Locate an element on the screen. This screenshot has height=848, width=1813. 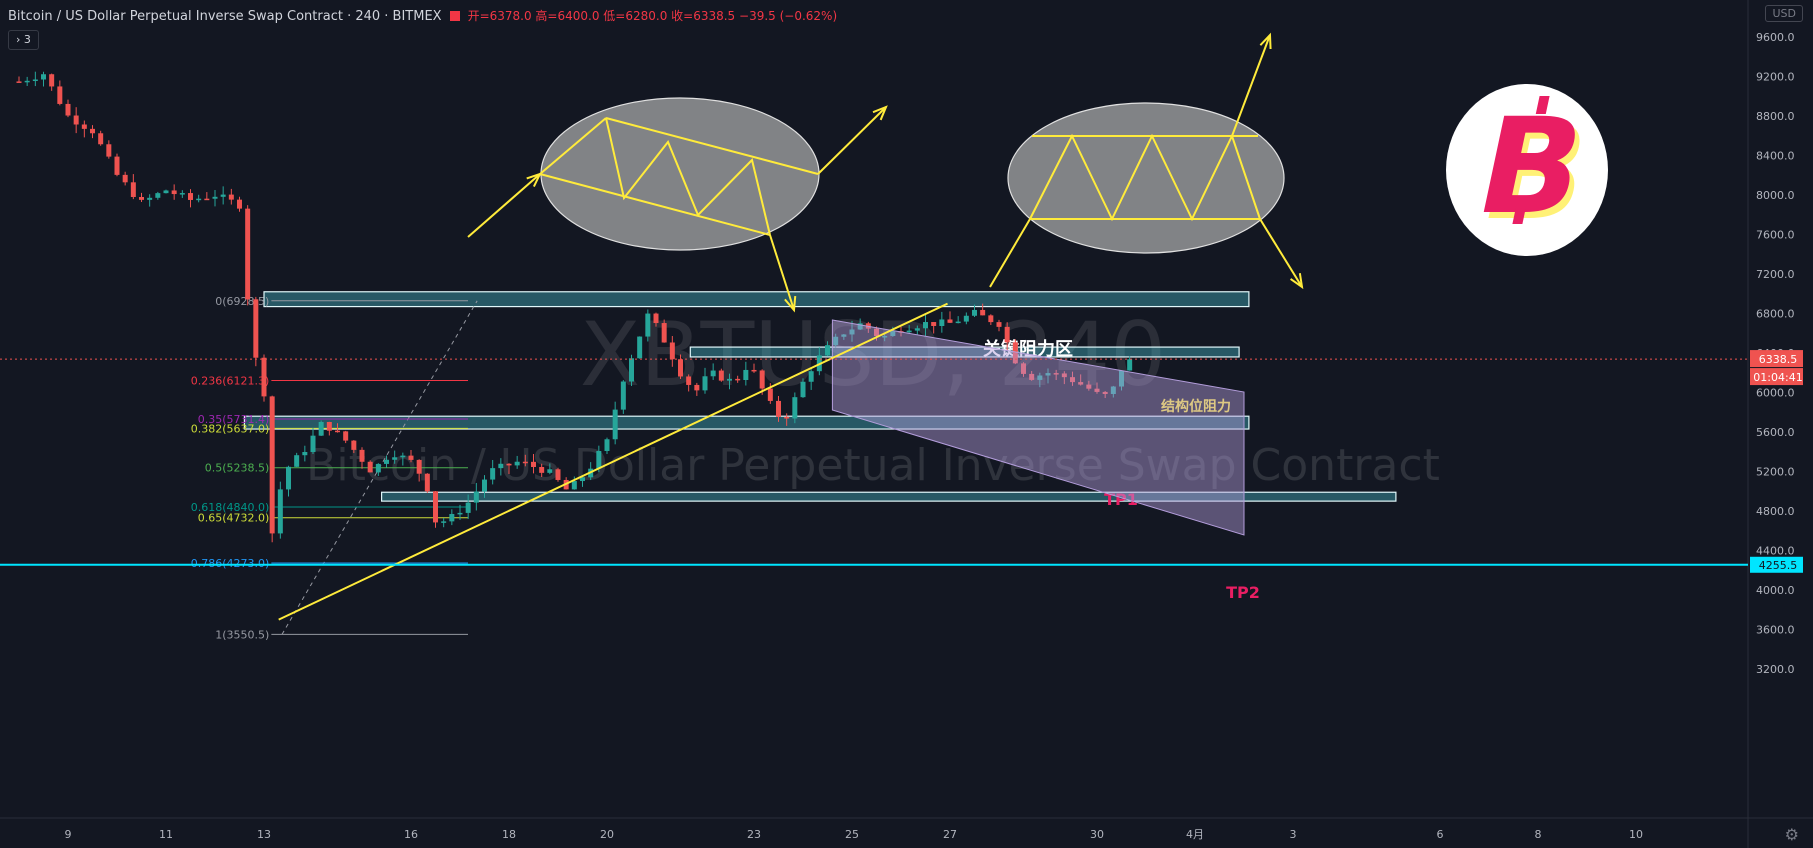
fib-level-label: 0(6928.5) is located at coordinates (242, 301).